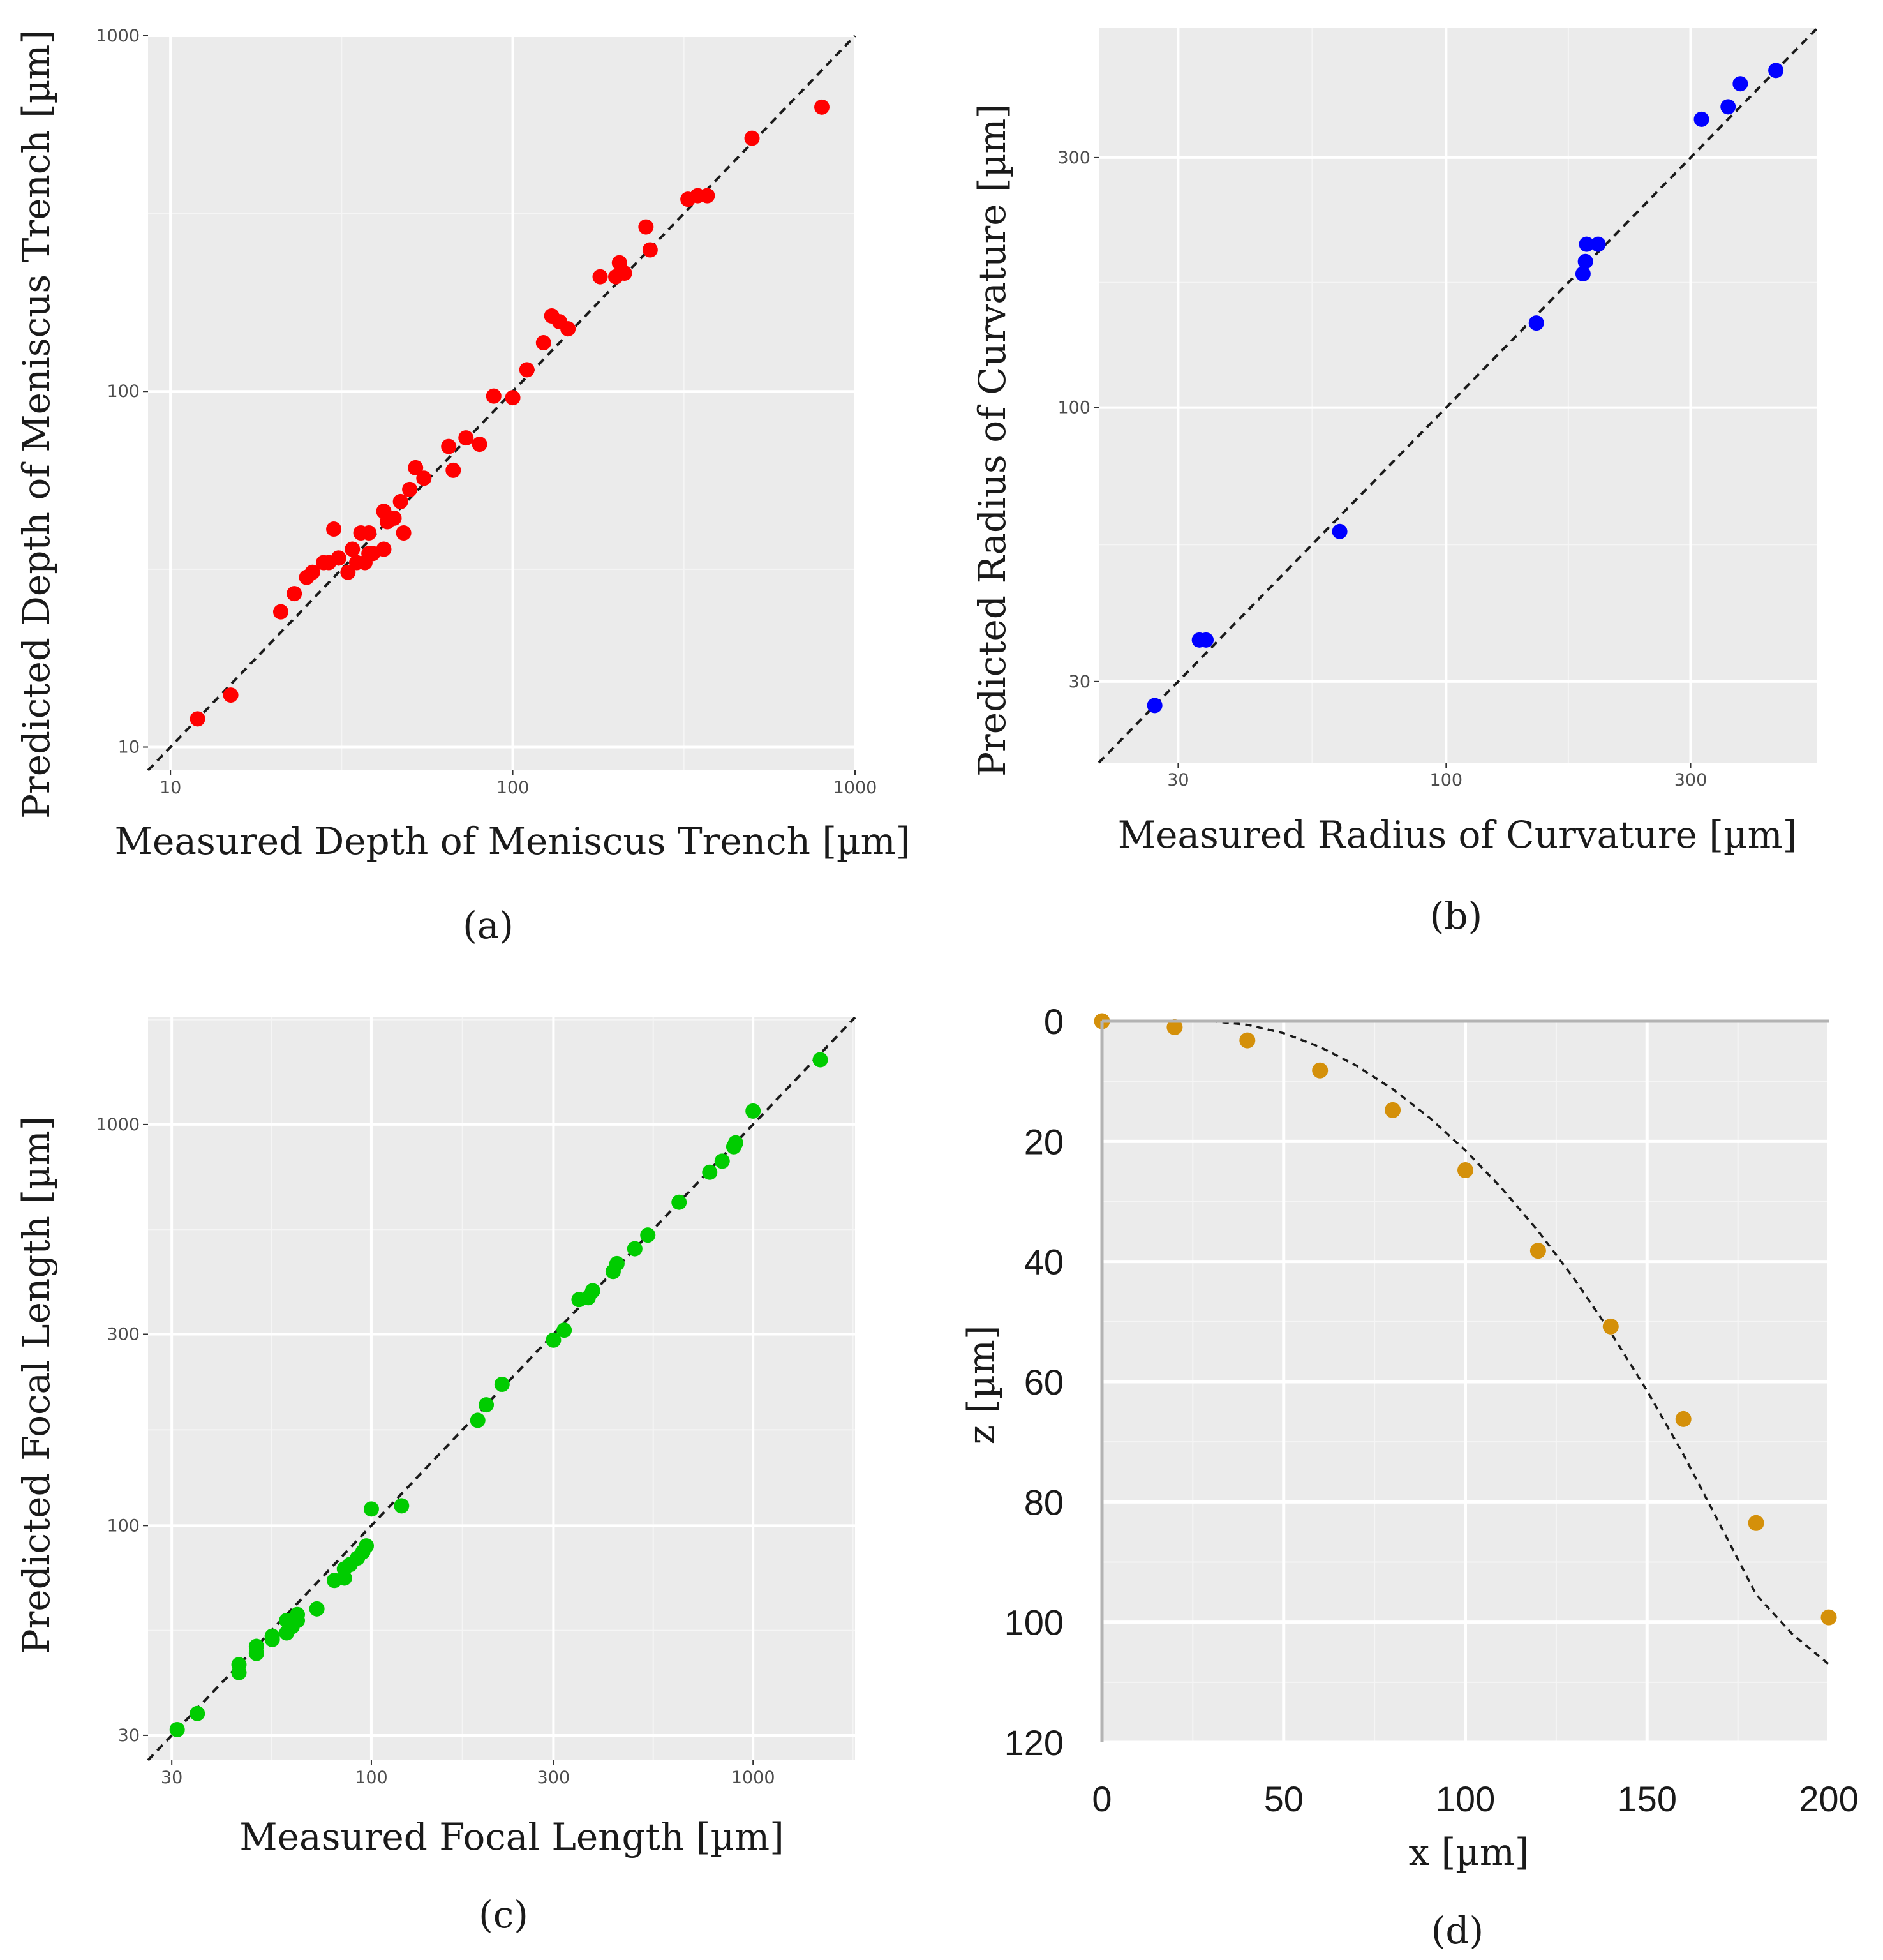 This screenshot has width=1883, height=1960. I want to click on panel-b-y-axis-title: Predicted Radius of Curvature [µm], so click(993, 441).